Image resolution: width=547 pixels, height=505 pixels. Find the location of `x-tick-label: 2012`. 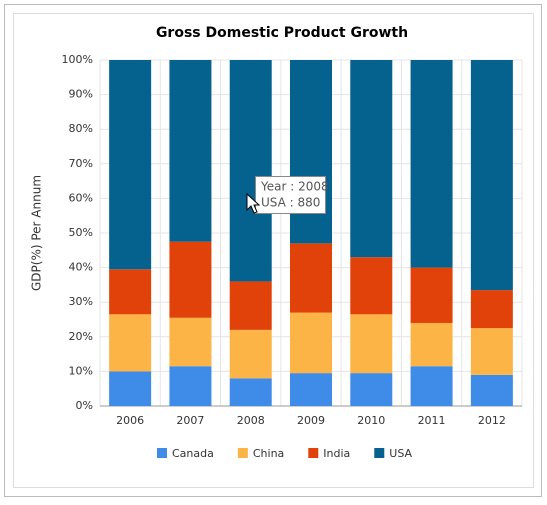

x-tick-label: 2012 is located at coordinates (492, 420).